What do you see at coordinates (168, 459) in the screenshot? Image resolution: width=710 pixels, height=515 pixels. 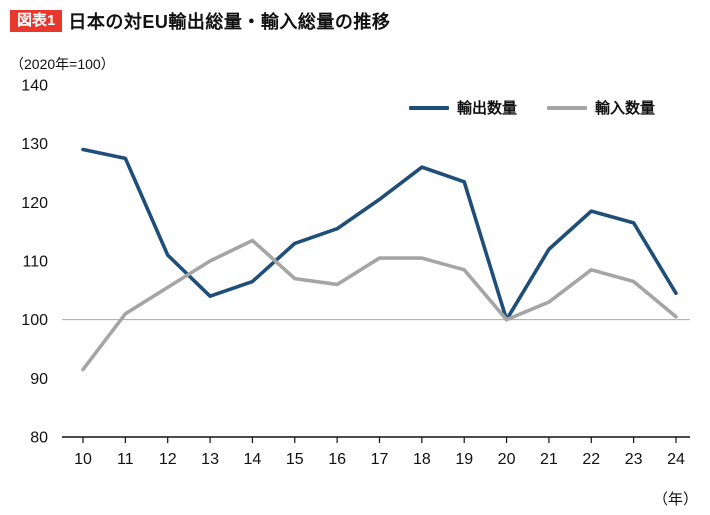 I see `x-axis-tick-label: 12` at bounding box center [168, 459].